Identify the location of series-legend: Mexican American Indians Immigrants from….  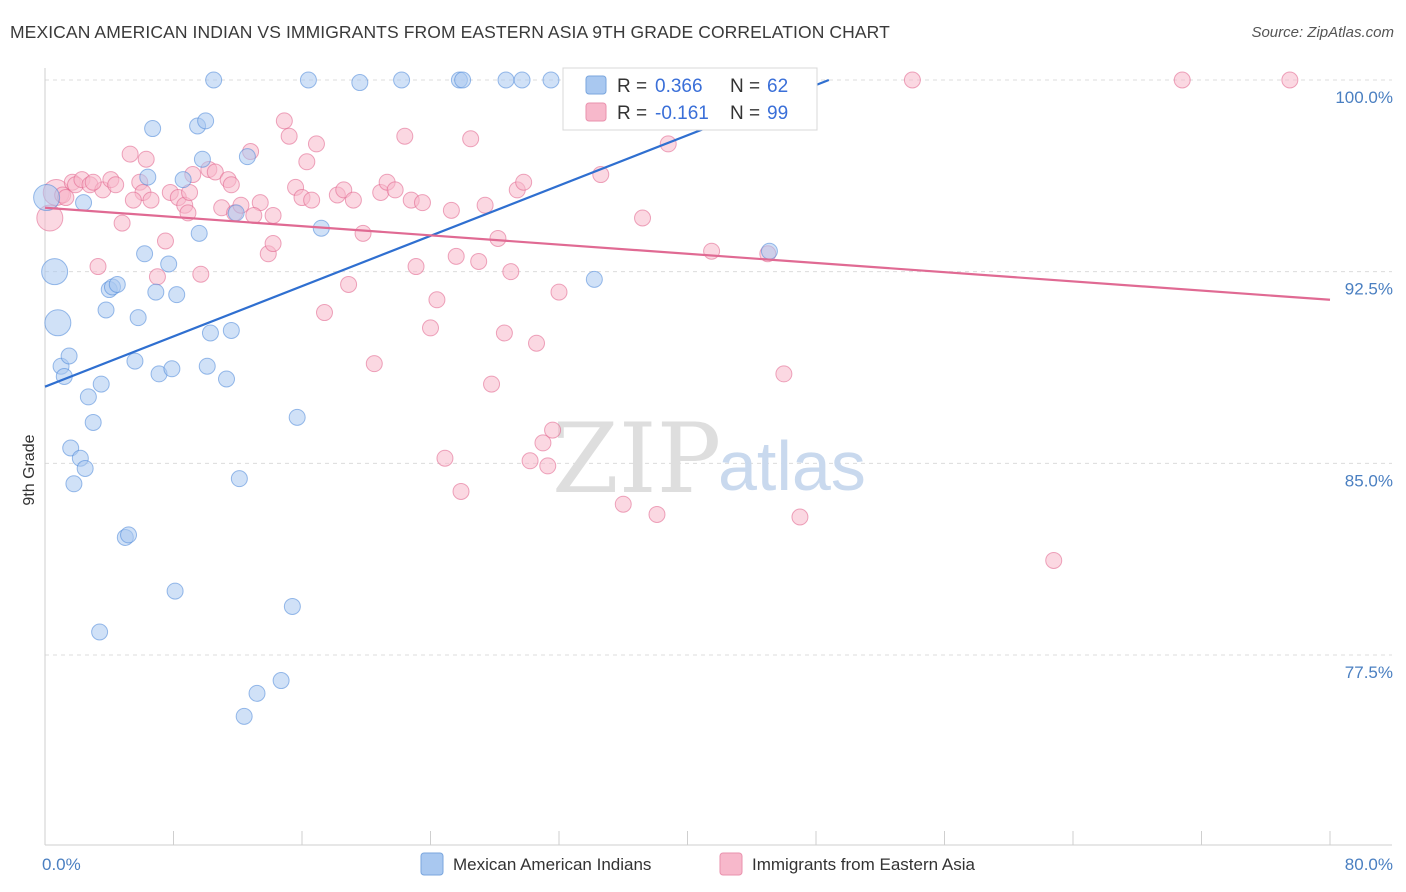
(698, 864).